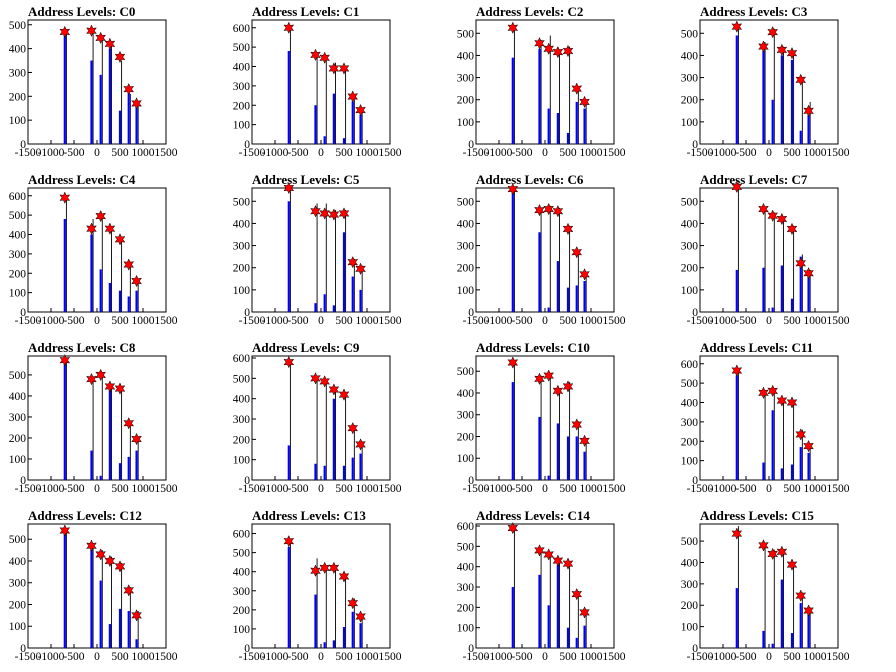 This screenshot has height=672, width=896. What do you see at coordinates (82, 347) in the screenshot?
I see `chart-title: Address Levels: C8` at bounding box center [82, 347].